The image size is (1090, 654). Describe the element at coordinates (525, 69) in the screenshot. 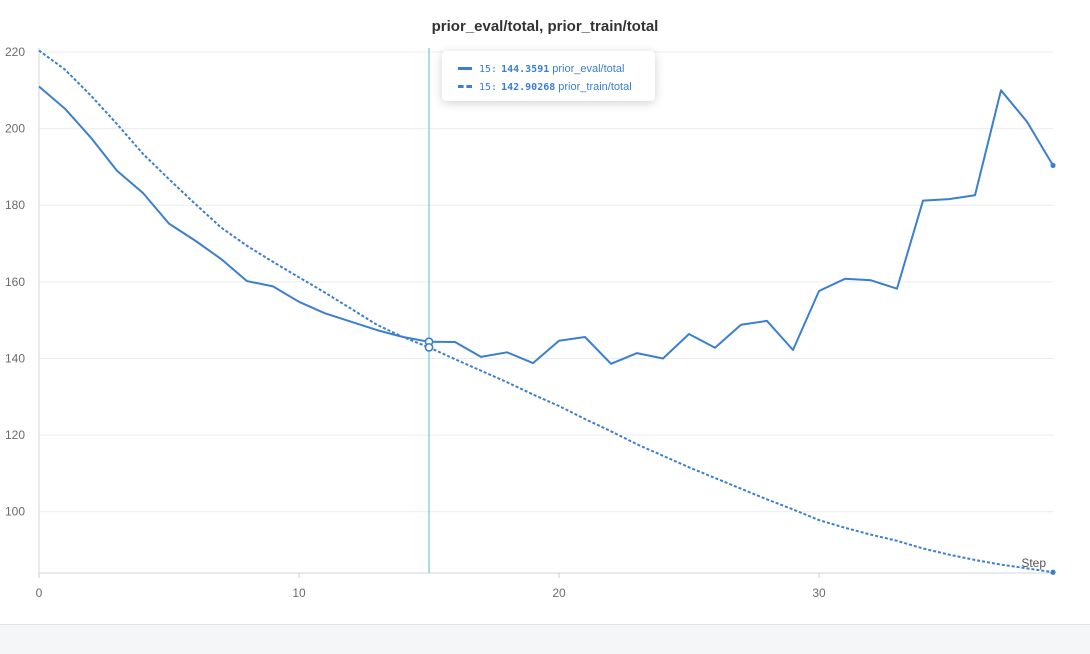

I see `tooltip-value: 144.3591` at that location.